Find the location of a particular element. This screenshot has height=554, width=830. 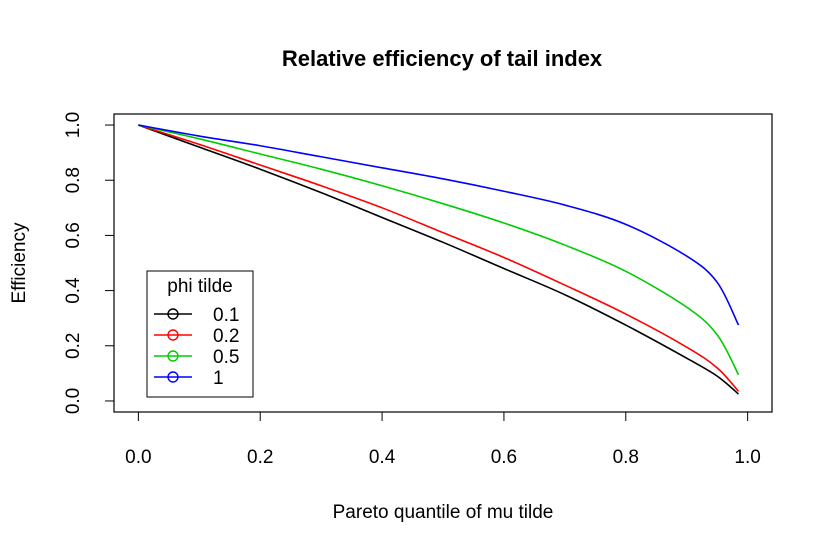

x-tick-label: 0.6 is located at coordinates (504, 457).